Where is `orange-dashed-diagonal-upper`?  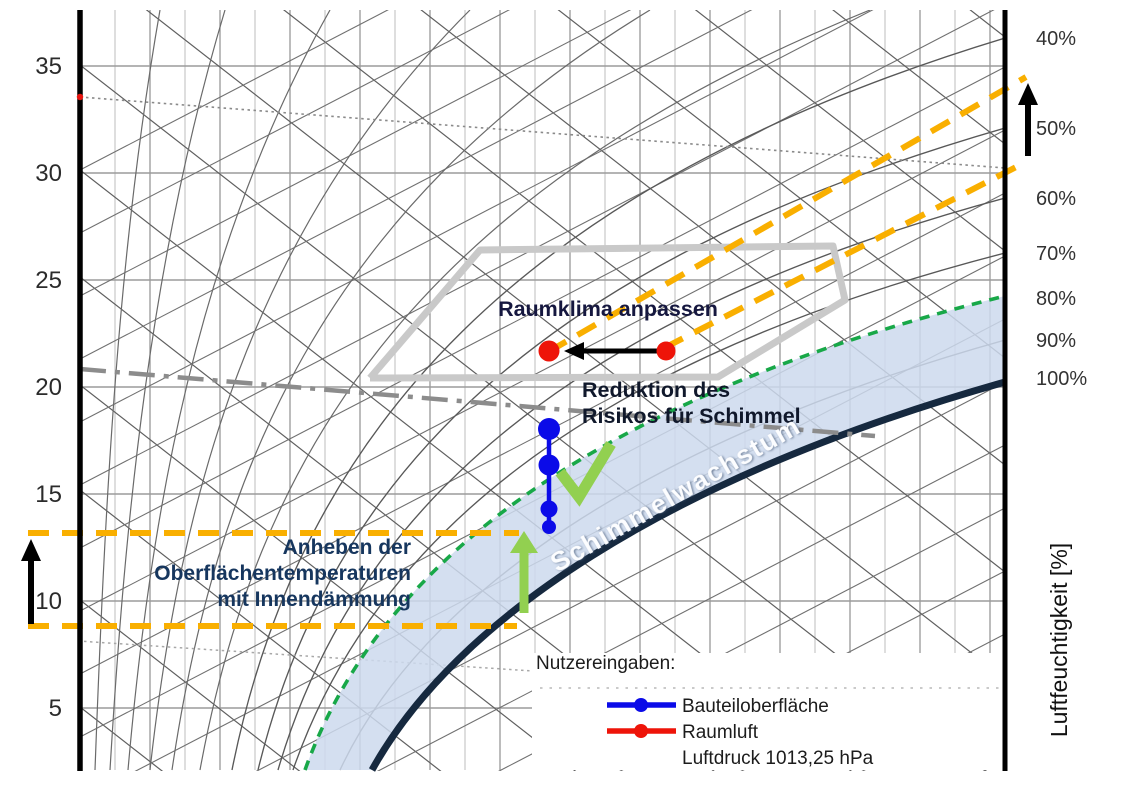 orange-dashed-diagonal-upper is located at coordinates (787, 214).